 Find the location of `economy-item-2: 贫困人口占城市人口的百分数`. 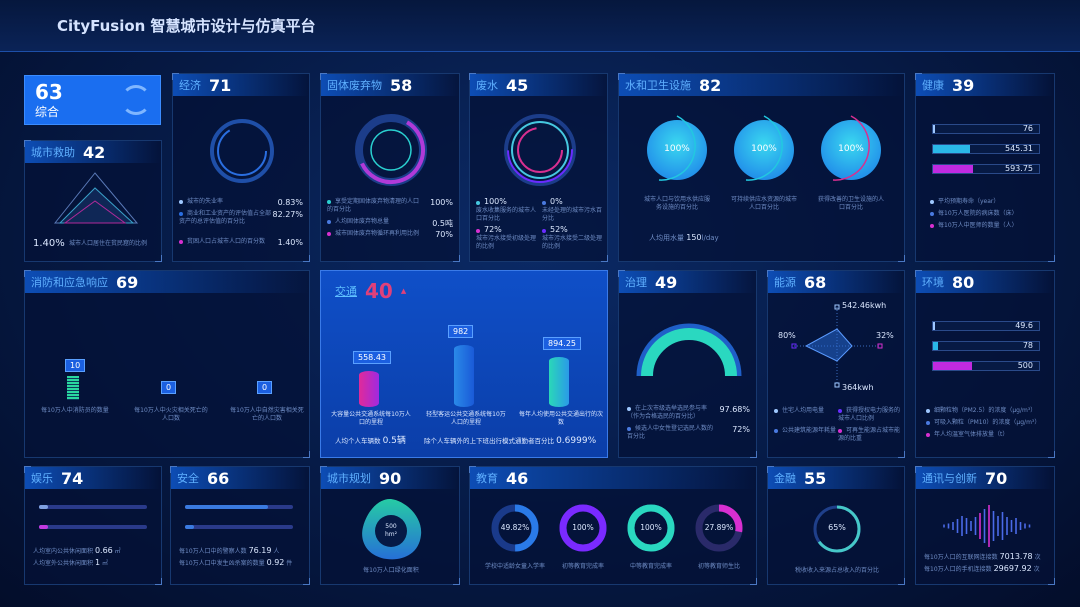

economy-item-2: 贫困人口占城市人口的百分数 is located at coordinates (225, 242).